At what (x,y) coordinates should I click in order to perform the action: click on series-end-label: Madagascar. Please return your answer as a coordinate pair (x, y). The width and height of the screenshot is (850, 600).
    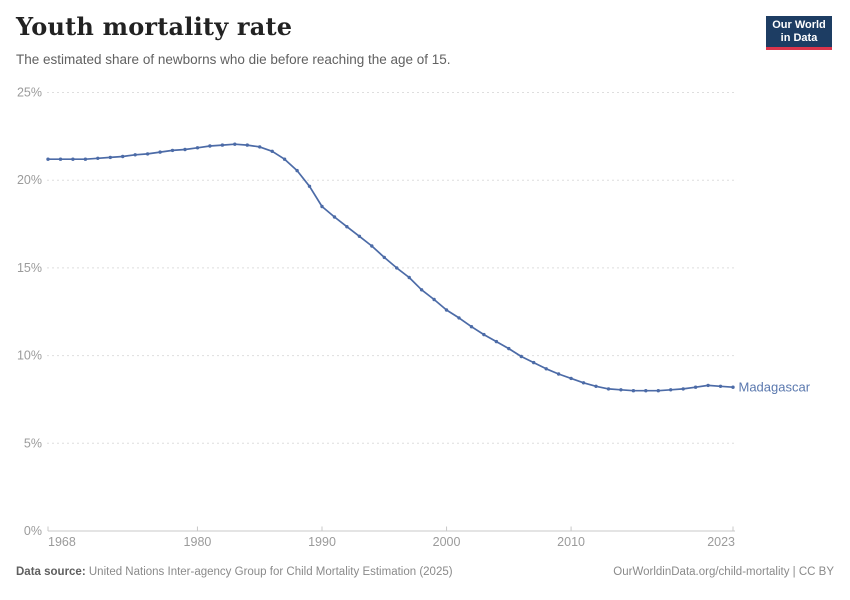
    Looking at the image, I should click on (775, 387).